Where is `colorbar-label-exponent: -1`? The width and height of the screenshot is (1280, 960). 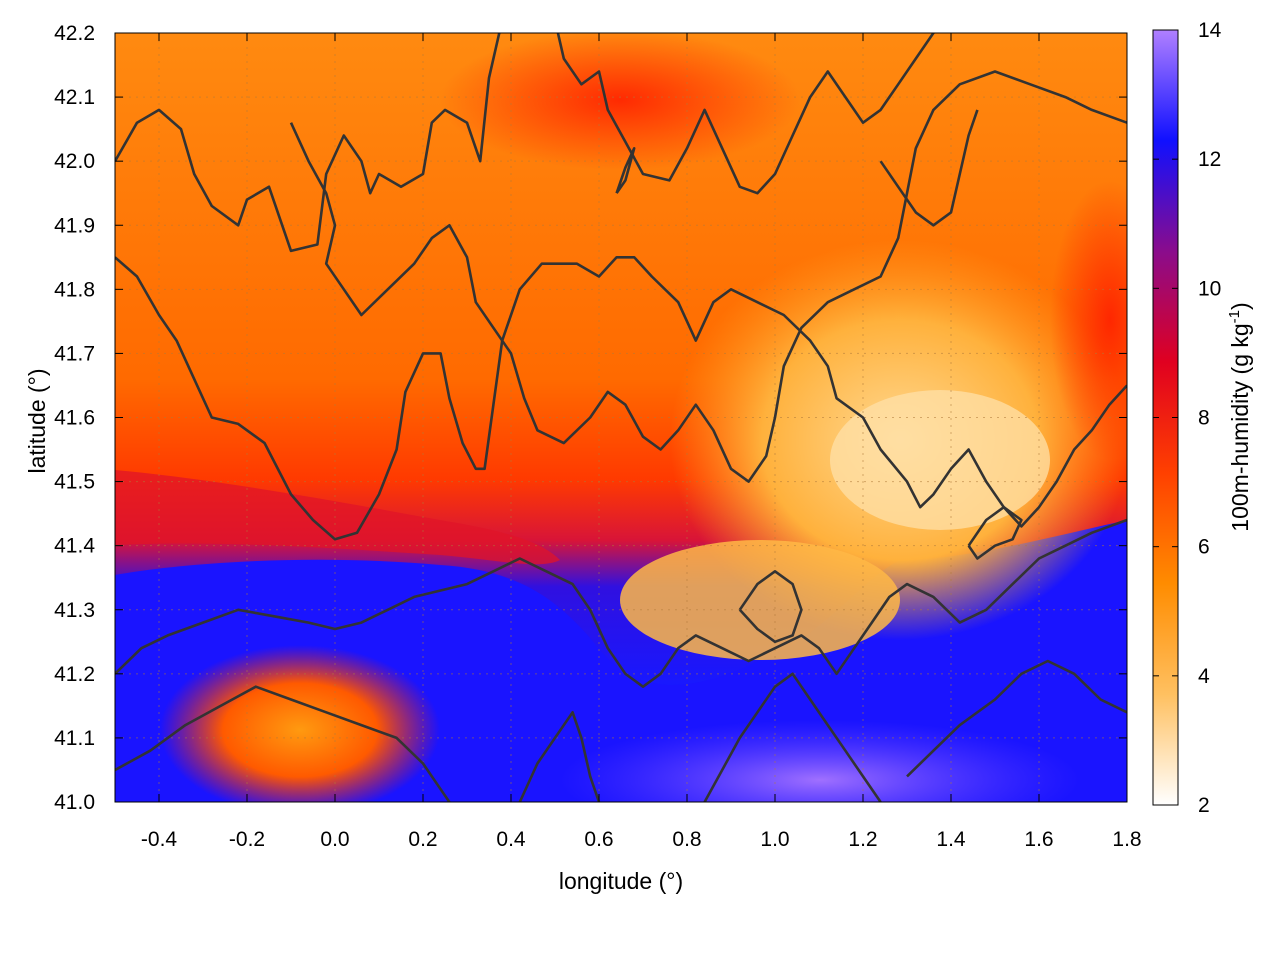 colorbar-label-exponent: -1 is located at coordinates (1234, 316).